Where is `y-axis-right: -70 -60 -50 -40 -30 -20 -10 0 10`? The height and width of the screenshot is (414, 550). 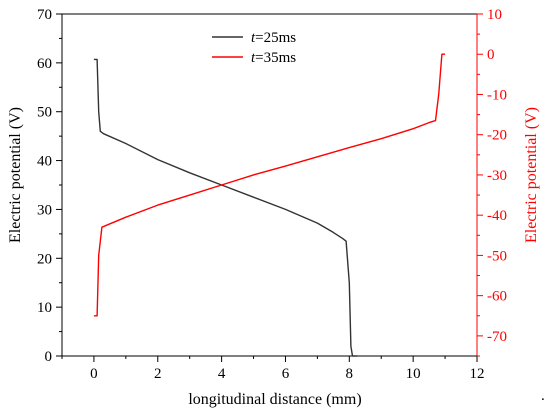
y-axis-right: -70 -60 -50 -40 -30 -20 -10 0 10 is located at coordinates (492, 182).